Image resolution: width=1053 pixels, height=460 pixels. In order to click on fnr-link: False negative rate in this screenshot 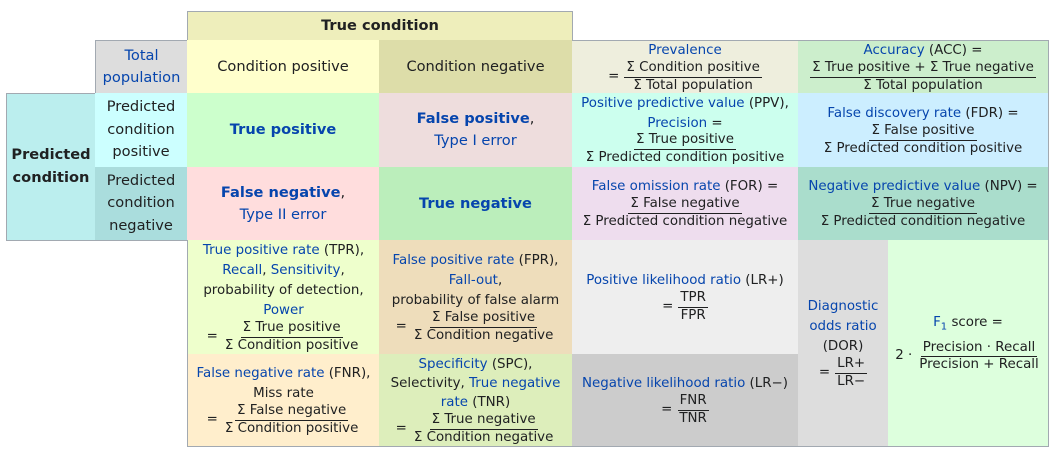, I will do `click(260, 373)`.